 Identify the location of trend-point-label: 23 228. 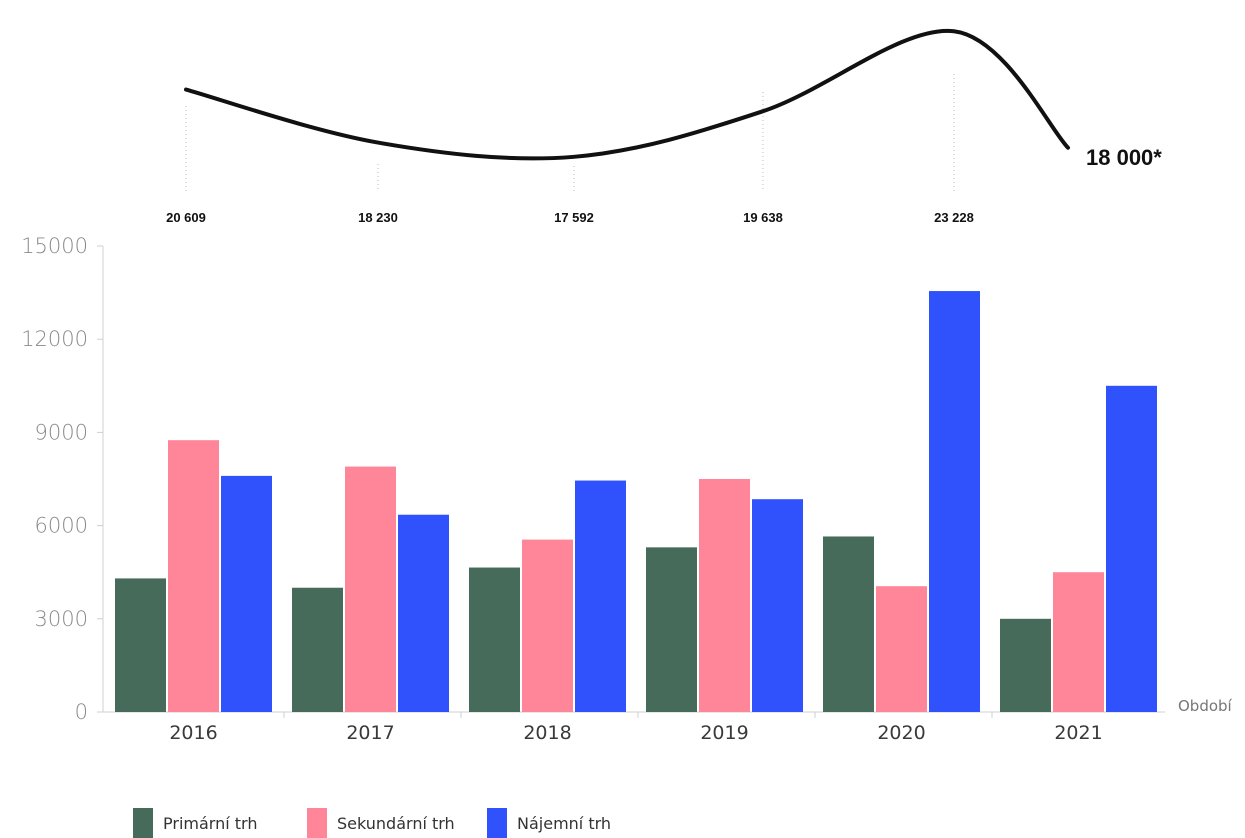
(954, 217).